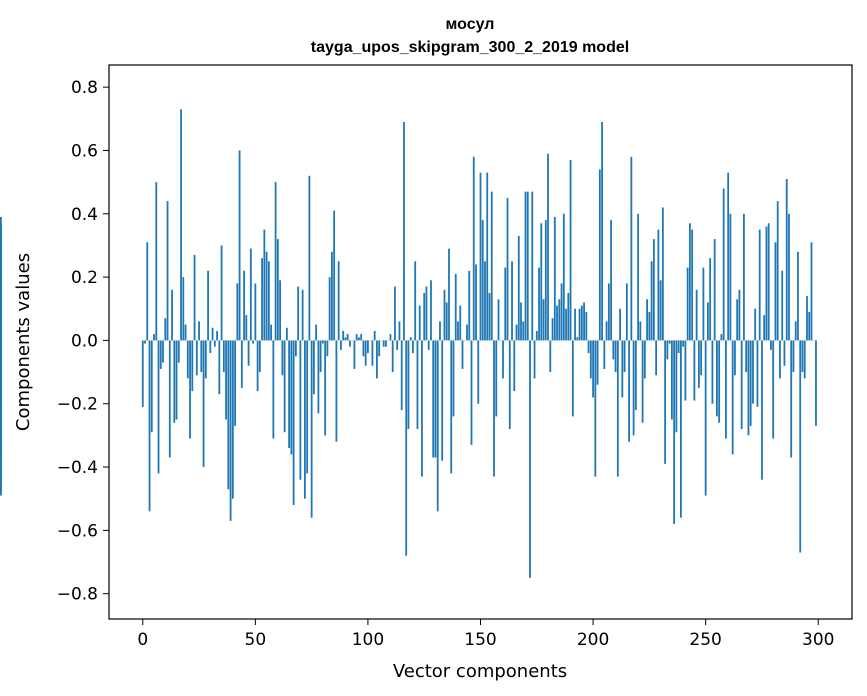 The width and height of the screenshot is (867, 696). What do you see at coordinates (77, 468) in the screenshot?
I see `y-tick-label: −0.4` at bounding box center [77, 468].